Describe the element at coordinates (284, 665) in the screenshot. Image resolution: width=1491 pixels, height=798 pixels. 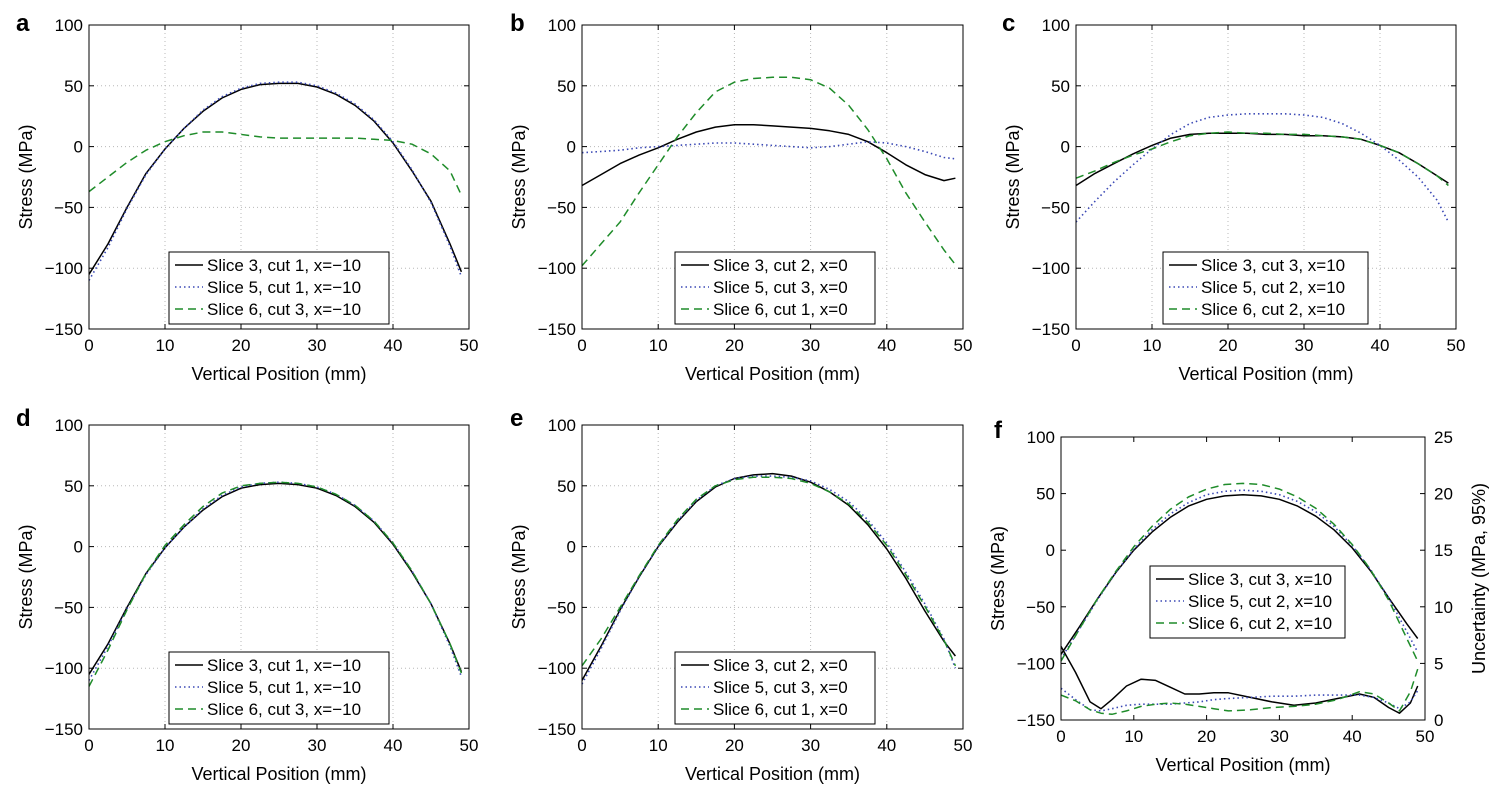
I see `legend-label: Slice 3, cut 1, x=−10` at that location.